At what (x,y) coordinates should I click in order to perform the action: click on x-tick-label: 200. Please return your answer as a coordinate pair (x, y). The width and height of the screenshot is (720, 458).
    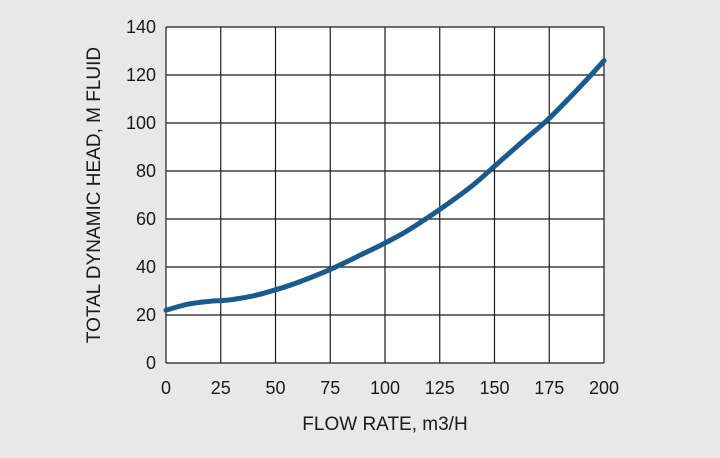
    Looking at the image, I should click on (604, 388).